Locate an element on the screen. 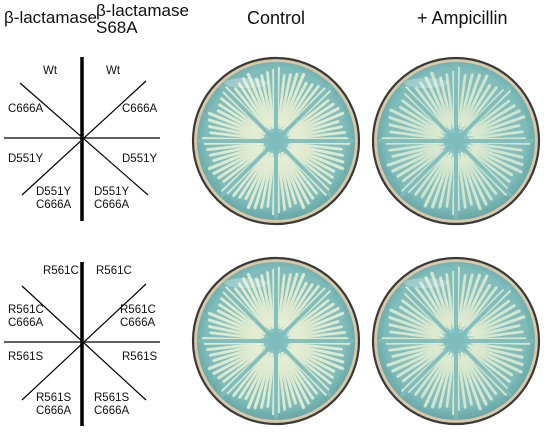 The image size is (550, 435). header-ampicillin: + Ampicillin is located at coordinates (462, 18).